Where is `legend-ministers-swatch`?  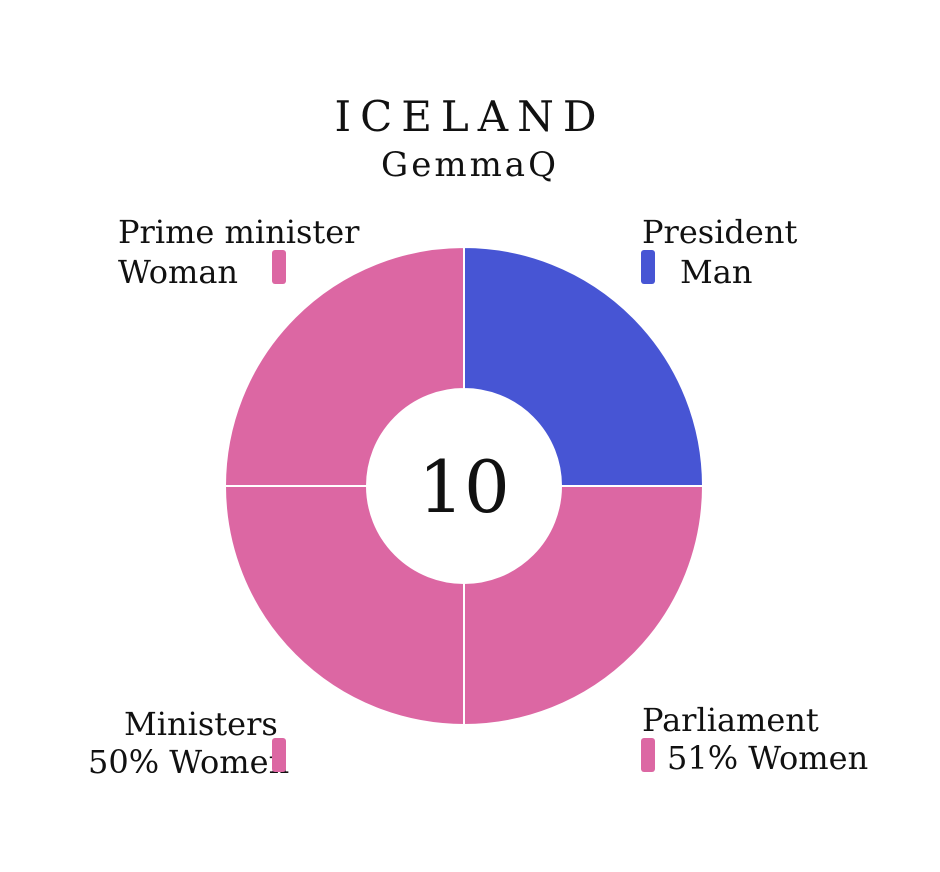 legend-ministers-swatch is located at coordinates (279, 755).